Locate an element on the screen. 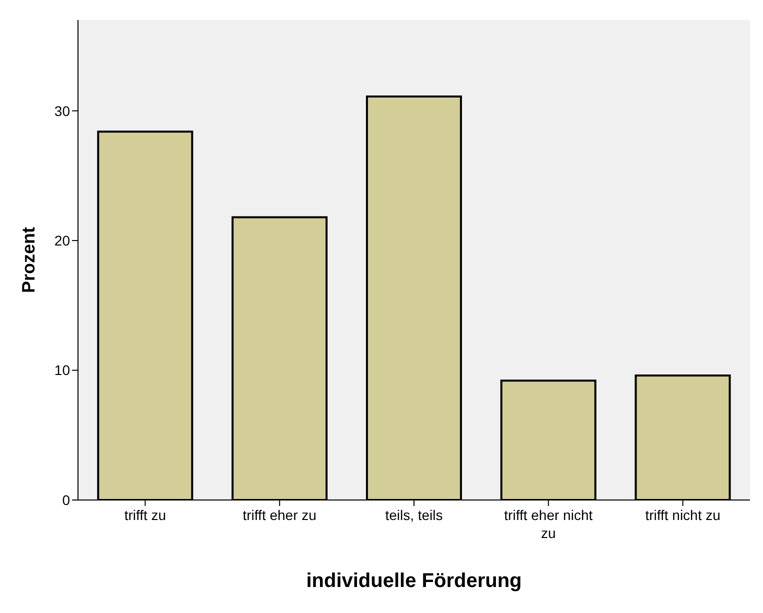 This screenshot has height=613, width=763. x-axis-title: individuelle Förderung is located at coordinates (414, 581).